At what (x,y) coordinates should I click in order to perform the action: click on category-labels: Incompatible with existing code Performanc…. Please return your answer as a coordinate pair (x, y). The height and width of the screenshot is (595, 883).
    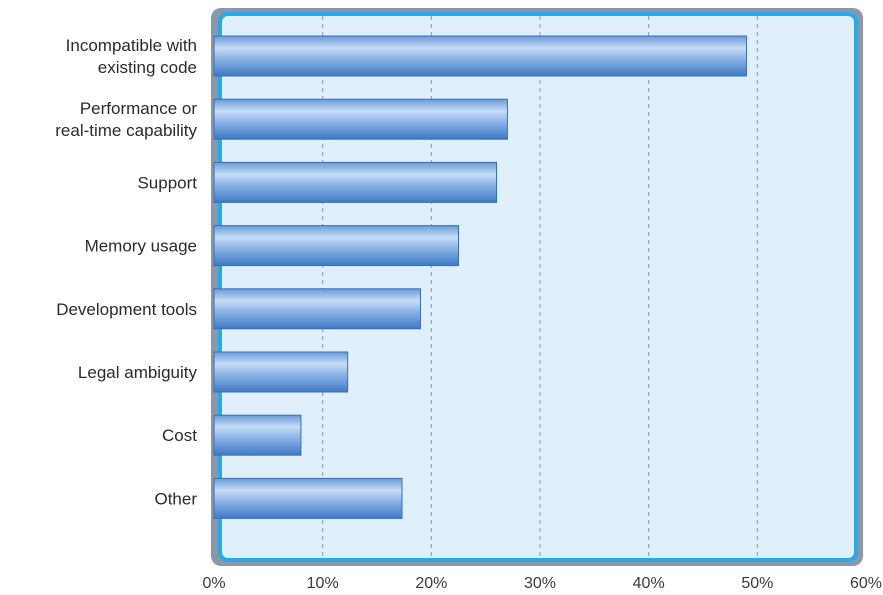
    Looking at the image, I should click on (126, 272).